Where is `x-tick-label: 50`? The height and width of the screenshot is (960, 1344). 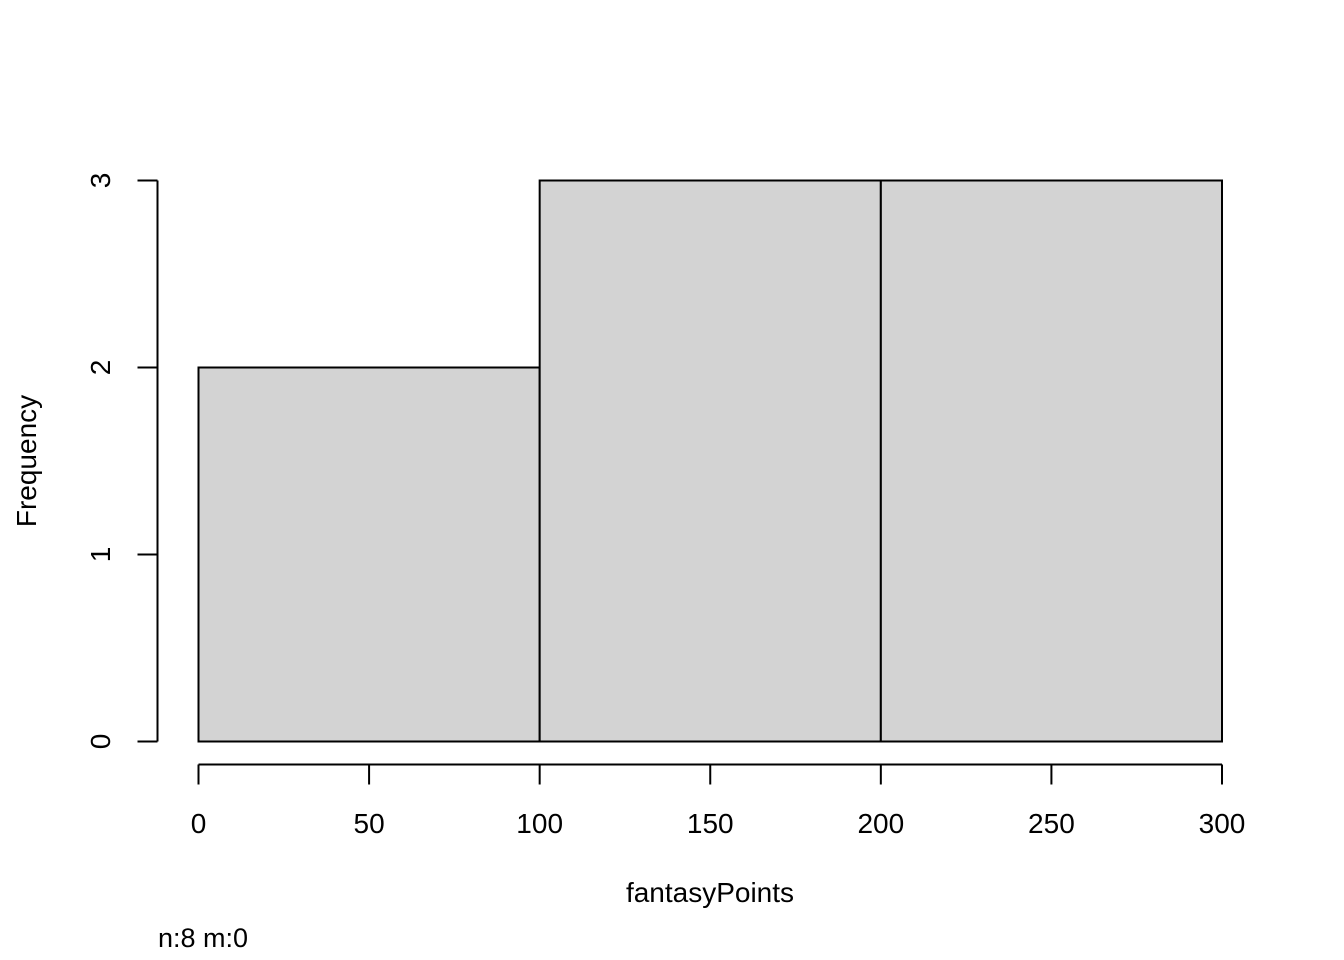 x-tick-label: 50 is located at coordinates (369, 823).